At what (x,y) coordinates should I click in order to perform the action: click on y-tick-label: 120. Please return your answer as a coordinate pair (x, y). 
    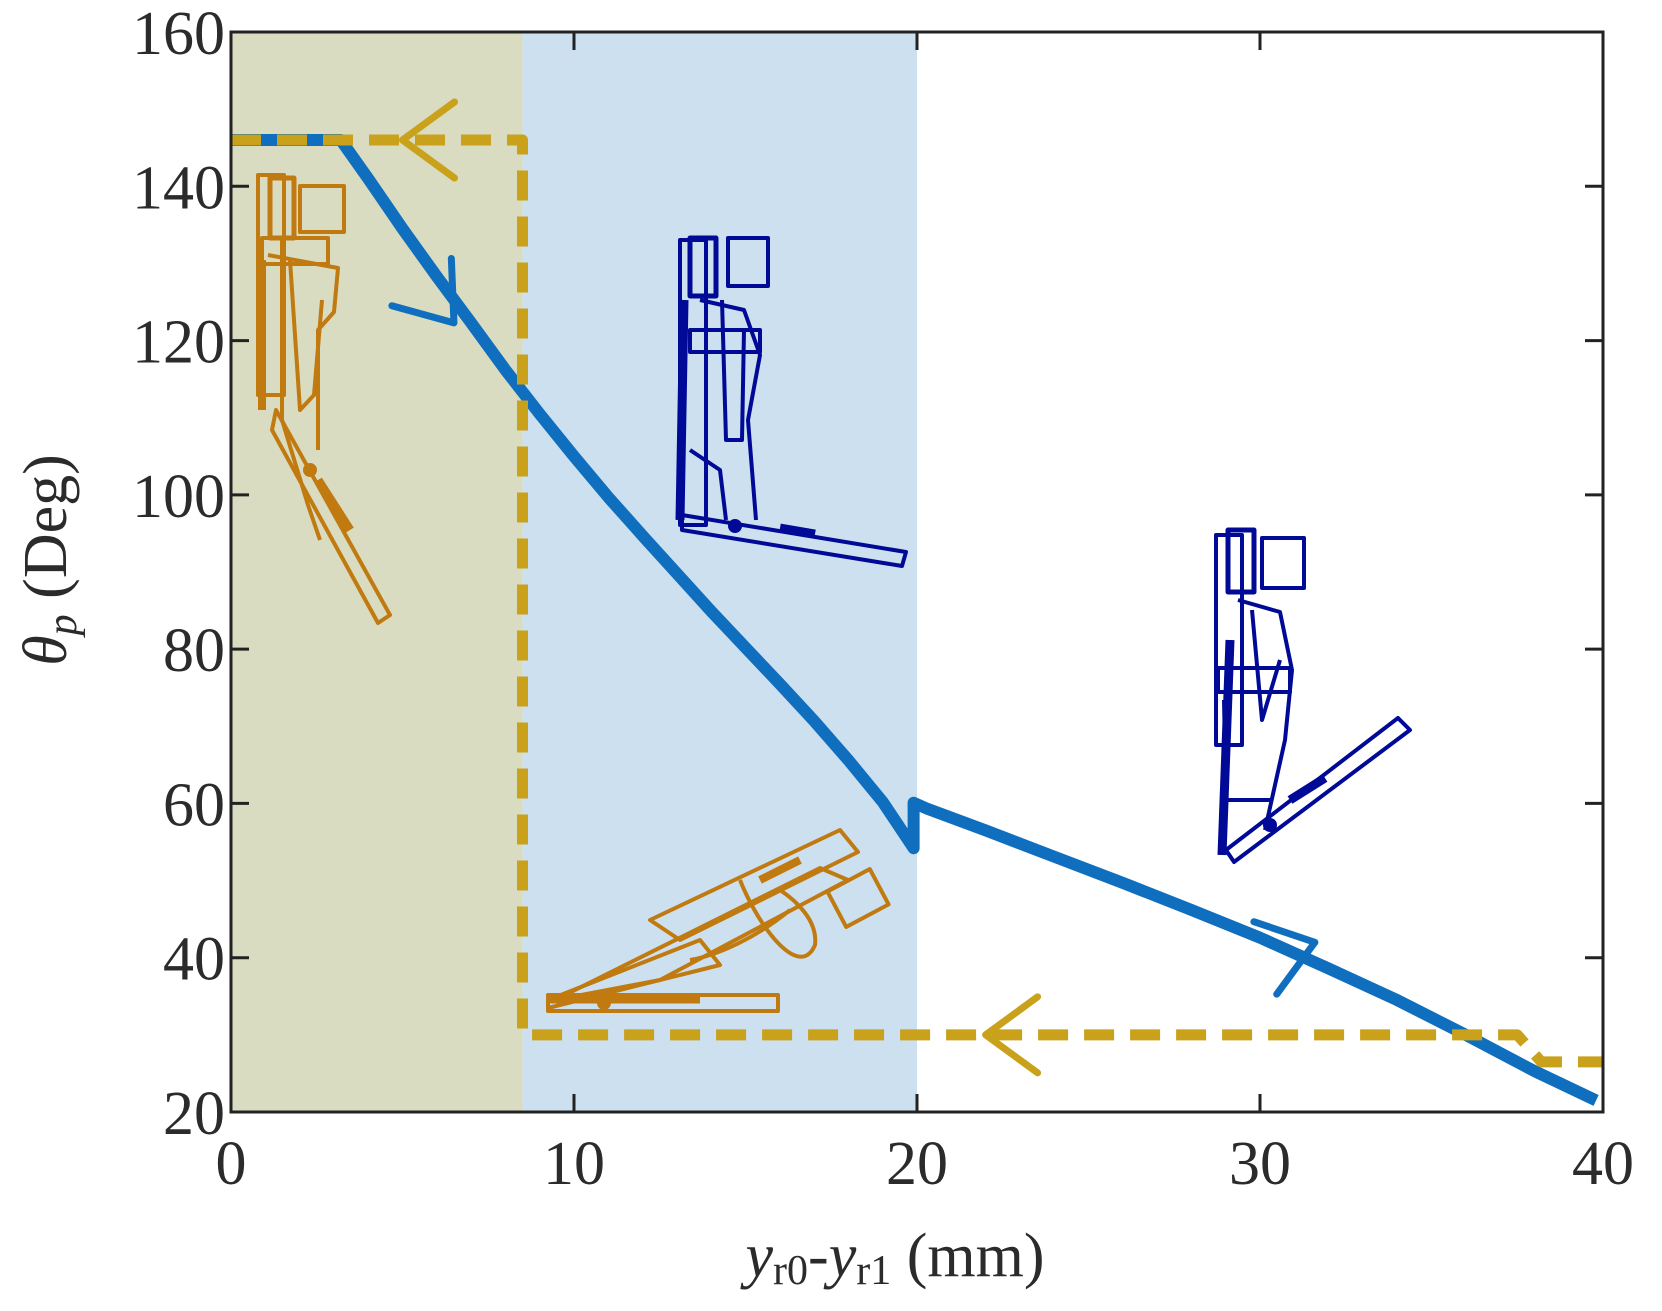
    Looking at the image, I should click on (178, 343).